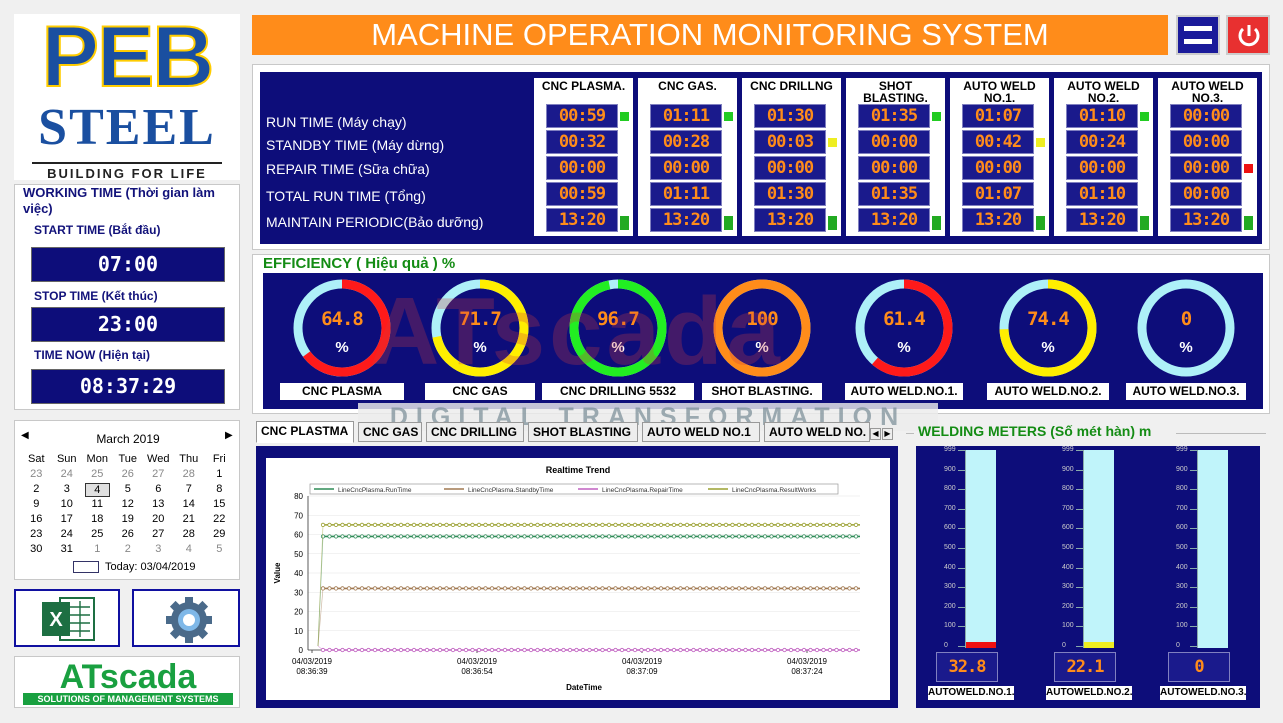  I want to click on logo-steel: STEEL, so click(127, 127).